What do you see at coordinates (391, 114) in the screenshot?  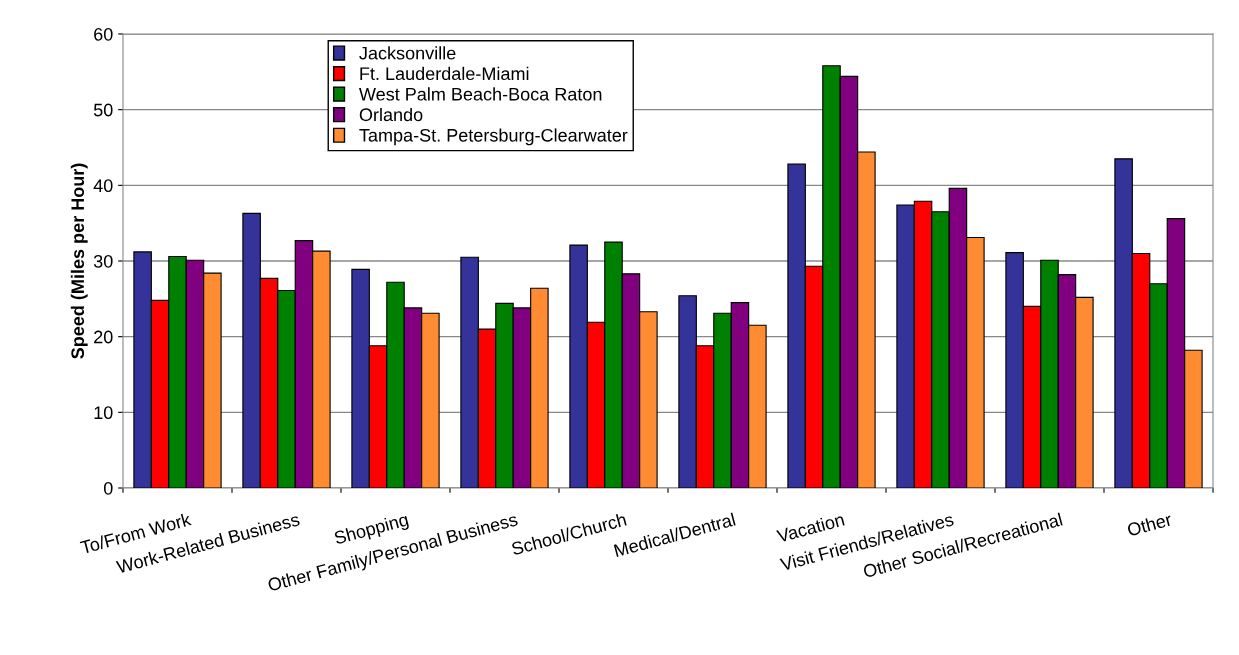 I see `legend-label: Orlando` at bounding box center [391, 114].